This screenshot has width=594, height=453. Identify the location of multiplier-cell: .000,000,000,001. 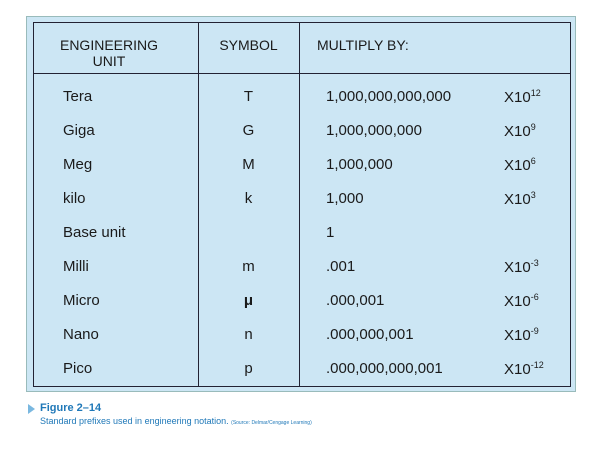
(384, 368).